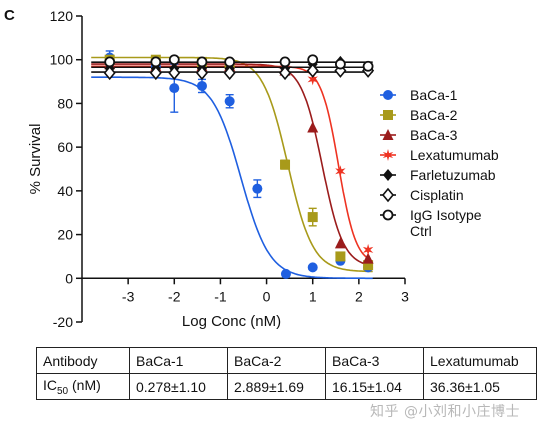  Describe the element at coordinates (434, 115) in the screenshot. I see `legend-label: BaCa-2` at that location.